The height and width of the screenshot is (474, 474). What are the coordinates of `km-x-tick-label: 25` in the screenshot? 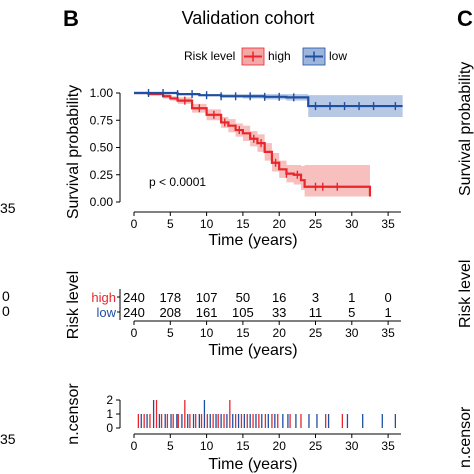 It's located at (316, 224).